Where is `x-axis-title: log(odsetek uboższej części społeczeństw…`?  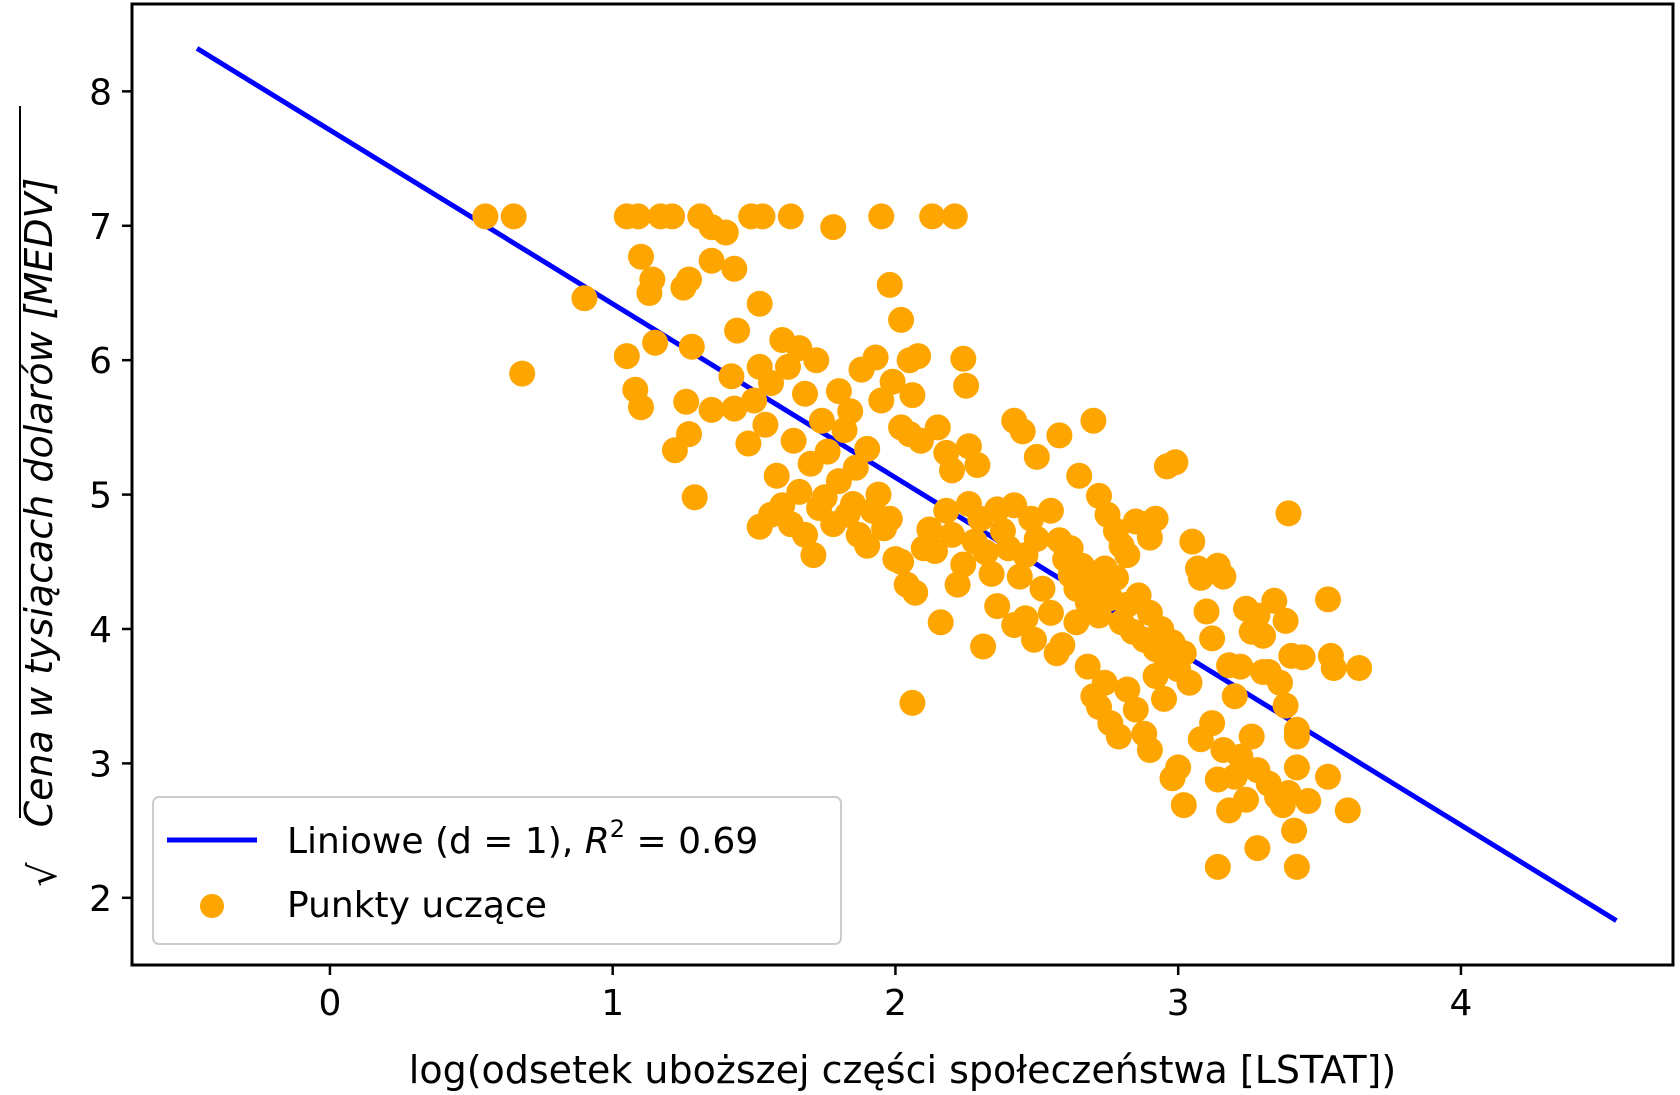 x-axis-title: log(odsetek uboższej części społeczeństw… is located at coordinates (902, 1070).